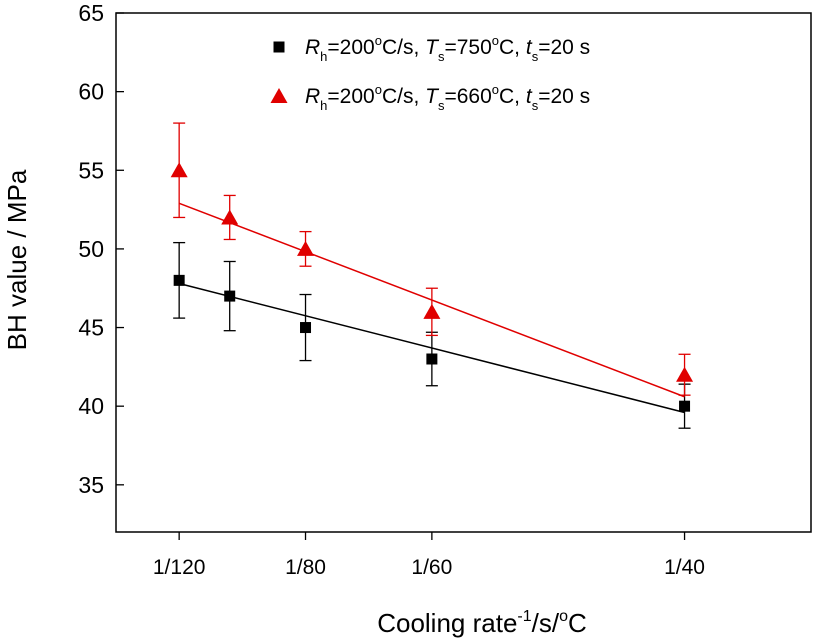 The height and width of the screenshot is (642, 827). What do you see at coordinates (91, 406) in the screenshot?
I see `y-tick-label: 40` at bounding box center [91, 406].